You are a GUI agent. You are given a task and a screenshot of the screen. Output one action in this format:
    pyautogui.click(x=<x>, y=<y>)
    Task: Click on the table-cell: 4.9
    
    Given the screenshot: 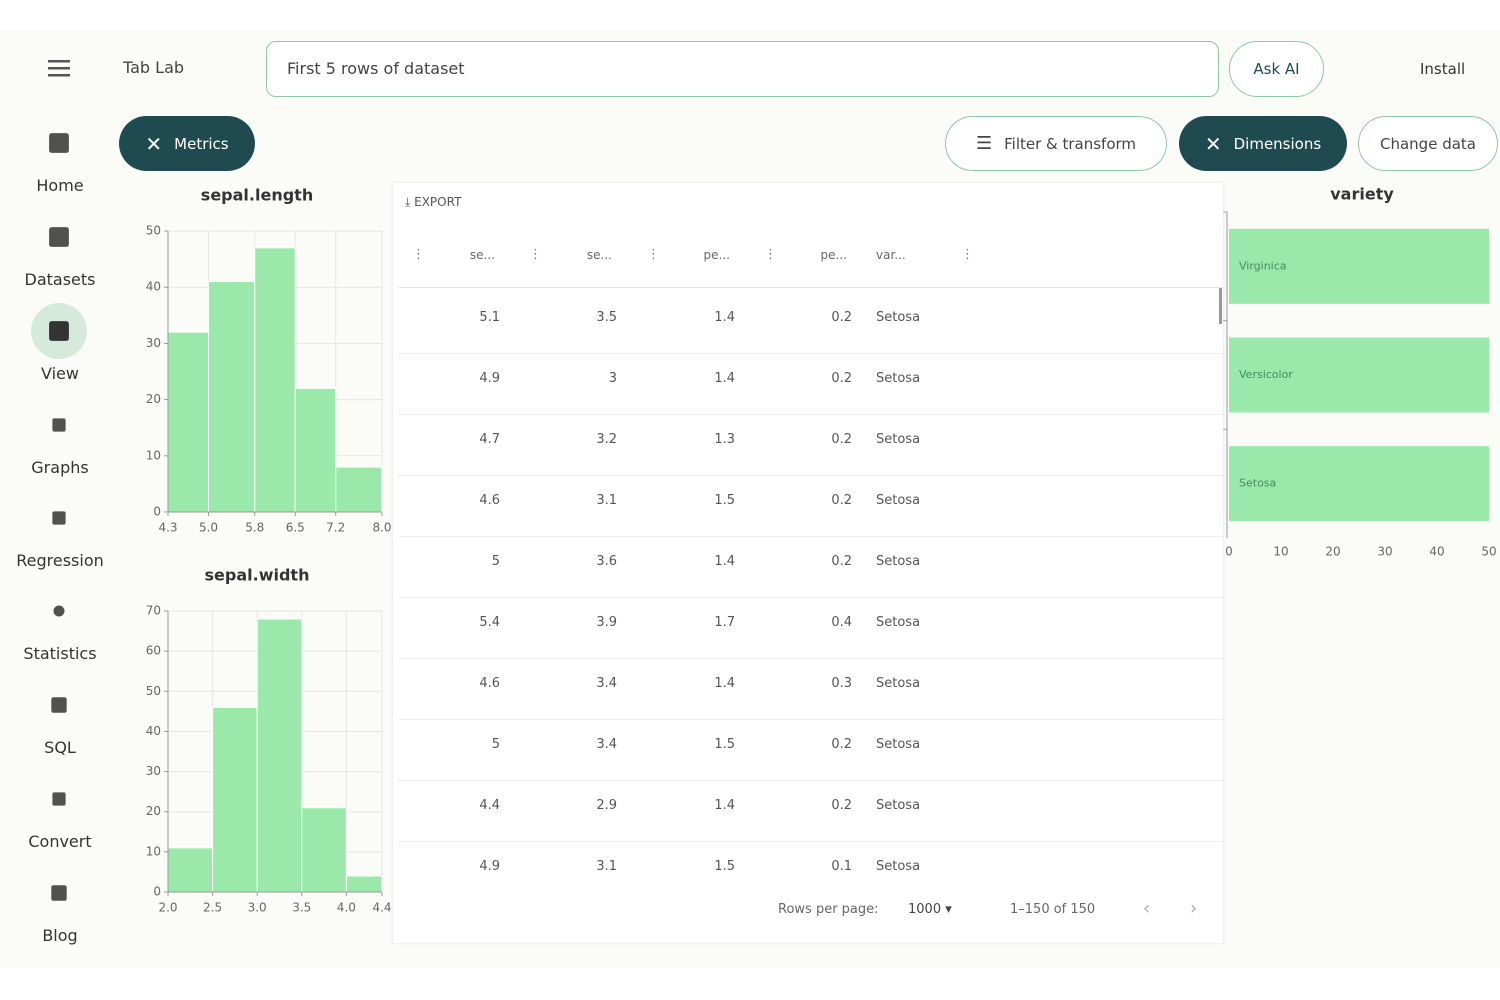 What is the action you would take?
    pyautogui.click(x=489, y=378)
    